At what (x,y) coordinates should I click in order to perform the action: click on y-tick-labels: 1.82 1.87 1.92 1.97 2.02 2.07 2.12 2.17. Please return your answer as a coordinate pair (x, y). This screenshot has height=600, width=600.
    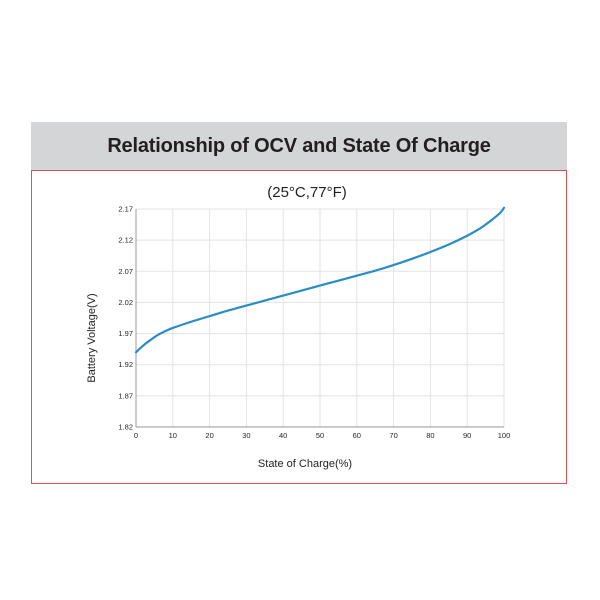
    Looking at the image, I should click on (125, 318).